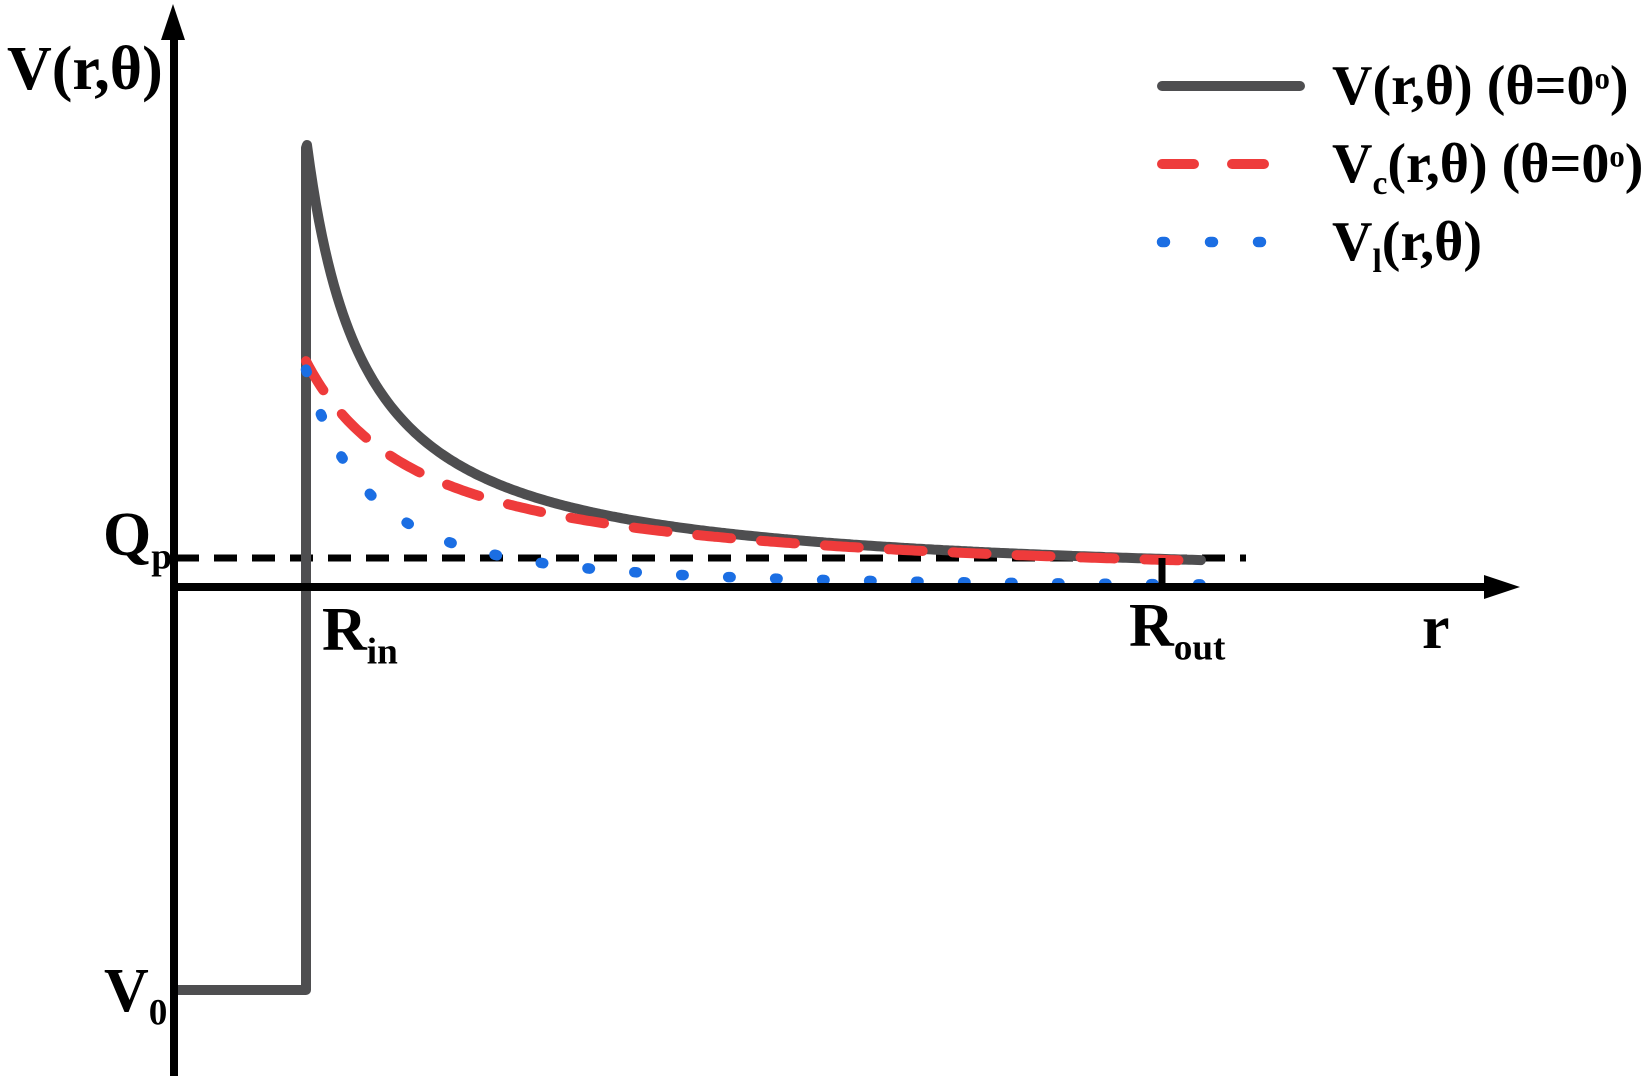  I want to click on legend-item-total-potential: V(r,θ) (θ=0o), so click(1399, 86).